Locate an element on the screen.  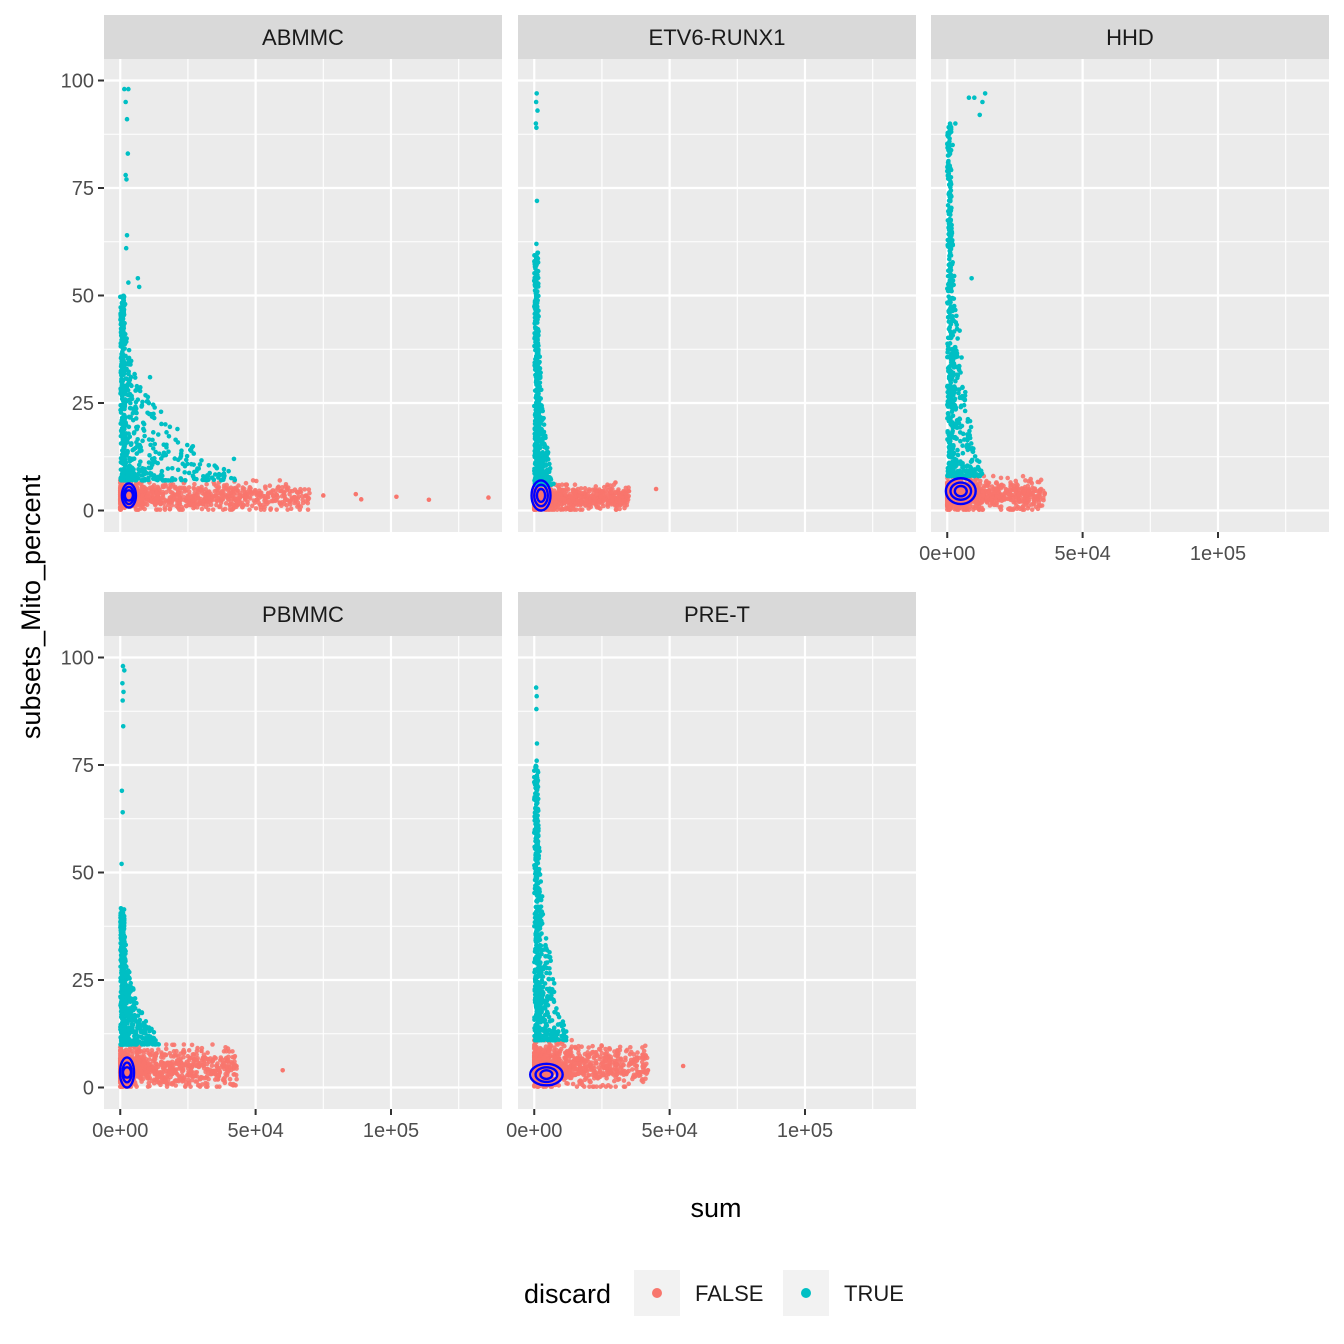
density-contour is located at coordinates (541, 495).